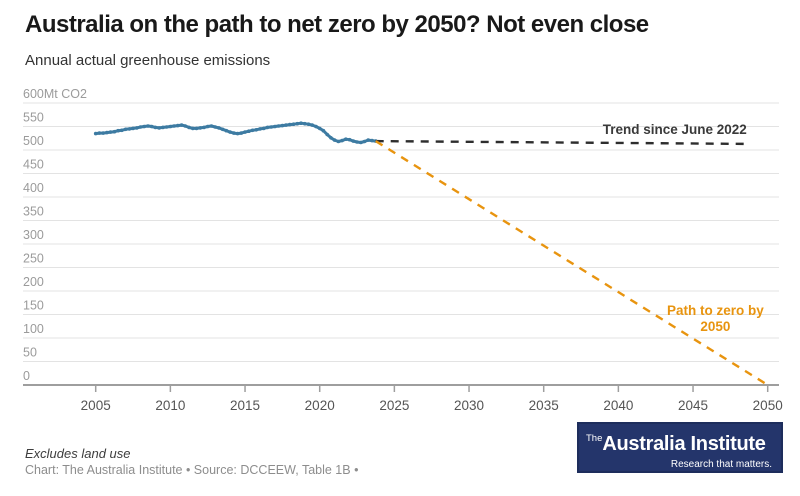 Image resolution: width=800 pixels, height=496 pixels. I want to click on x-tick-label-2010: 2010, so click(170, 405).